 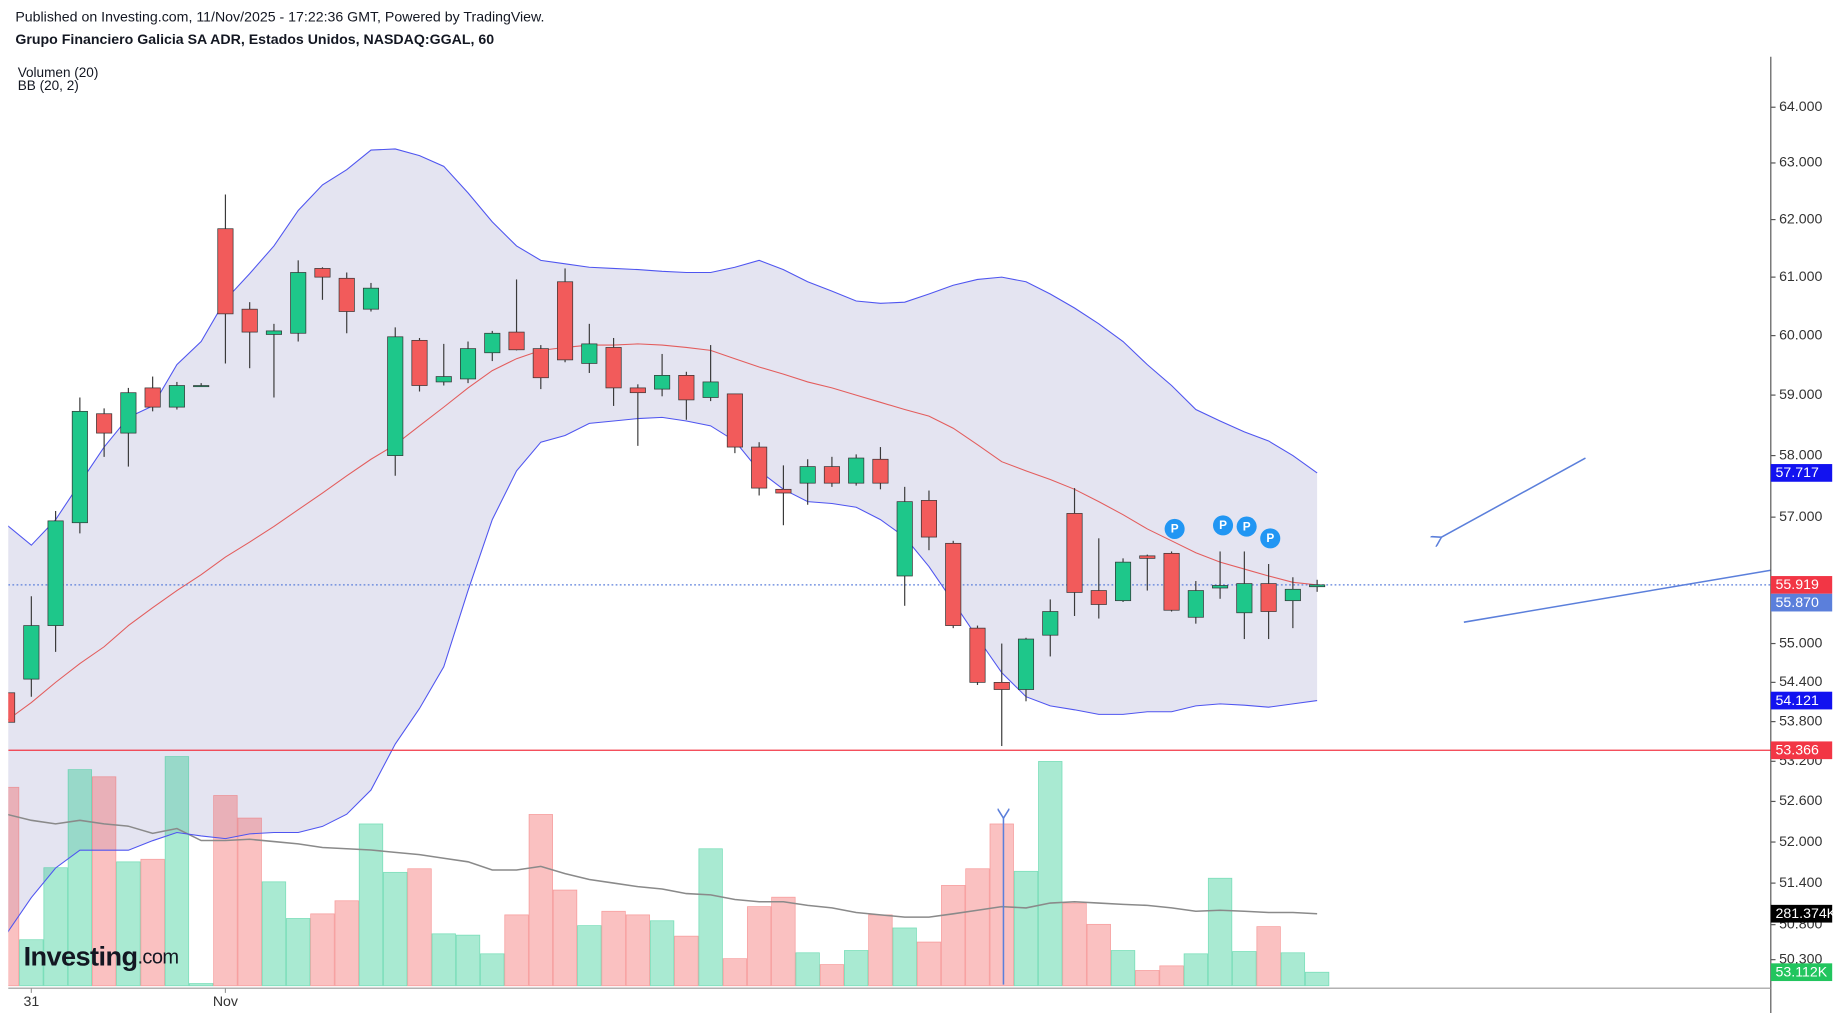 I want to click on value-label: 54.121, so click(x=1797, y=701).